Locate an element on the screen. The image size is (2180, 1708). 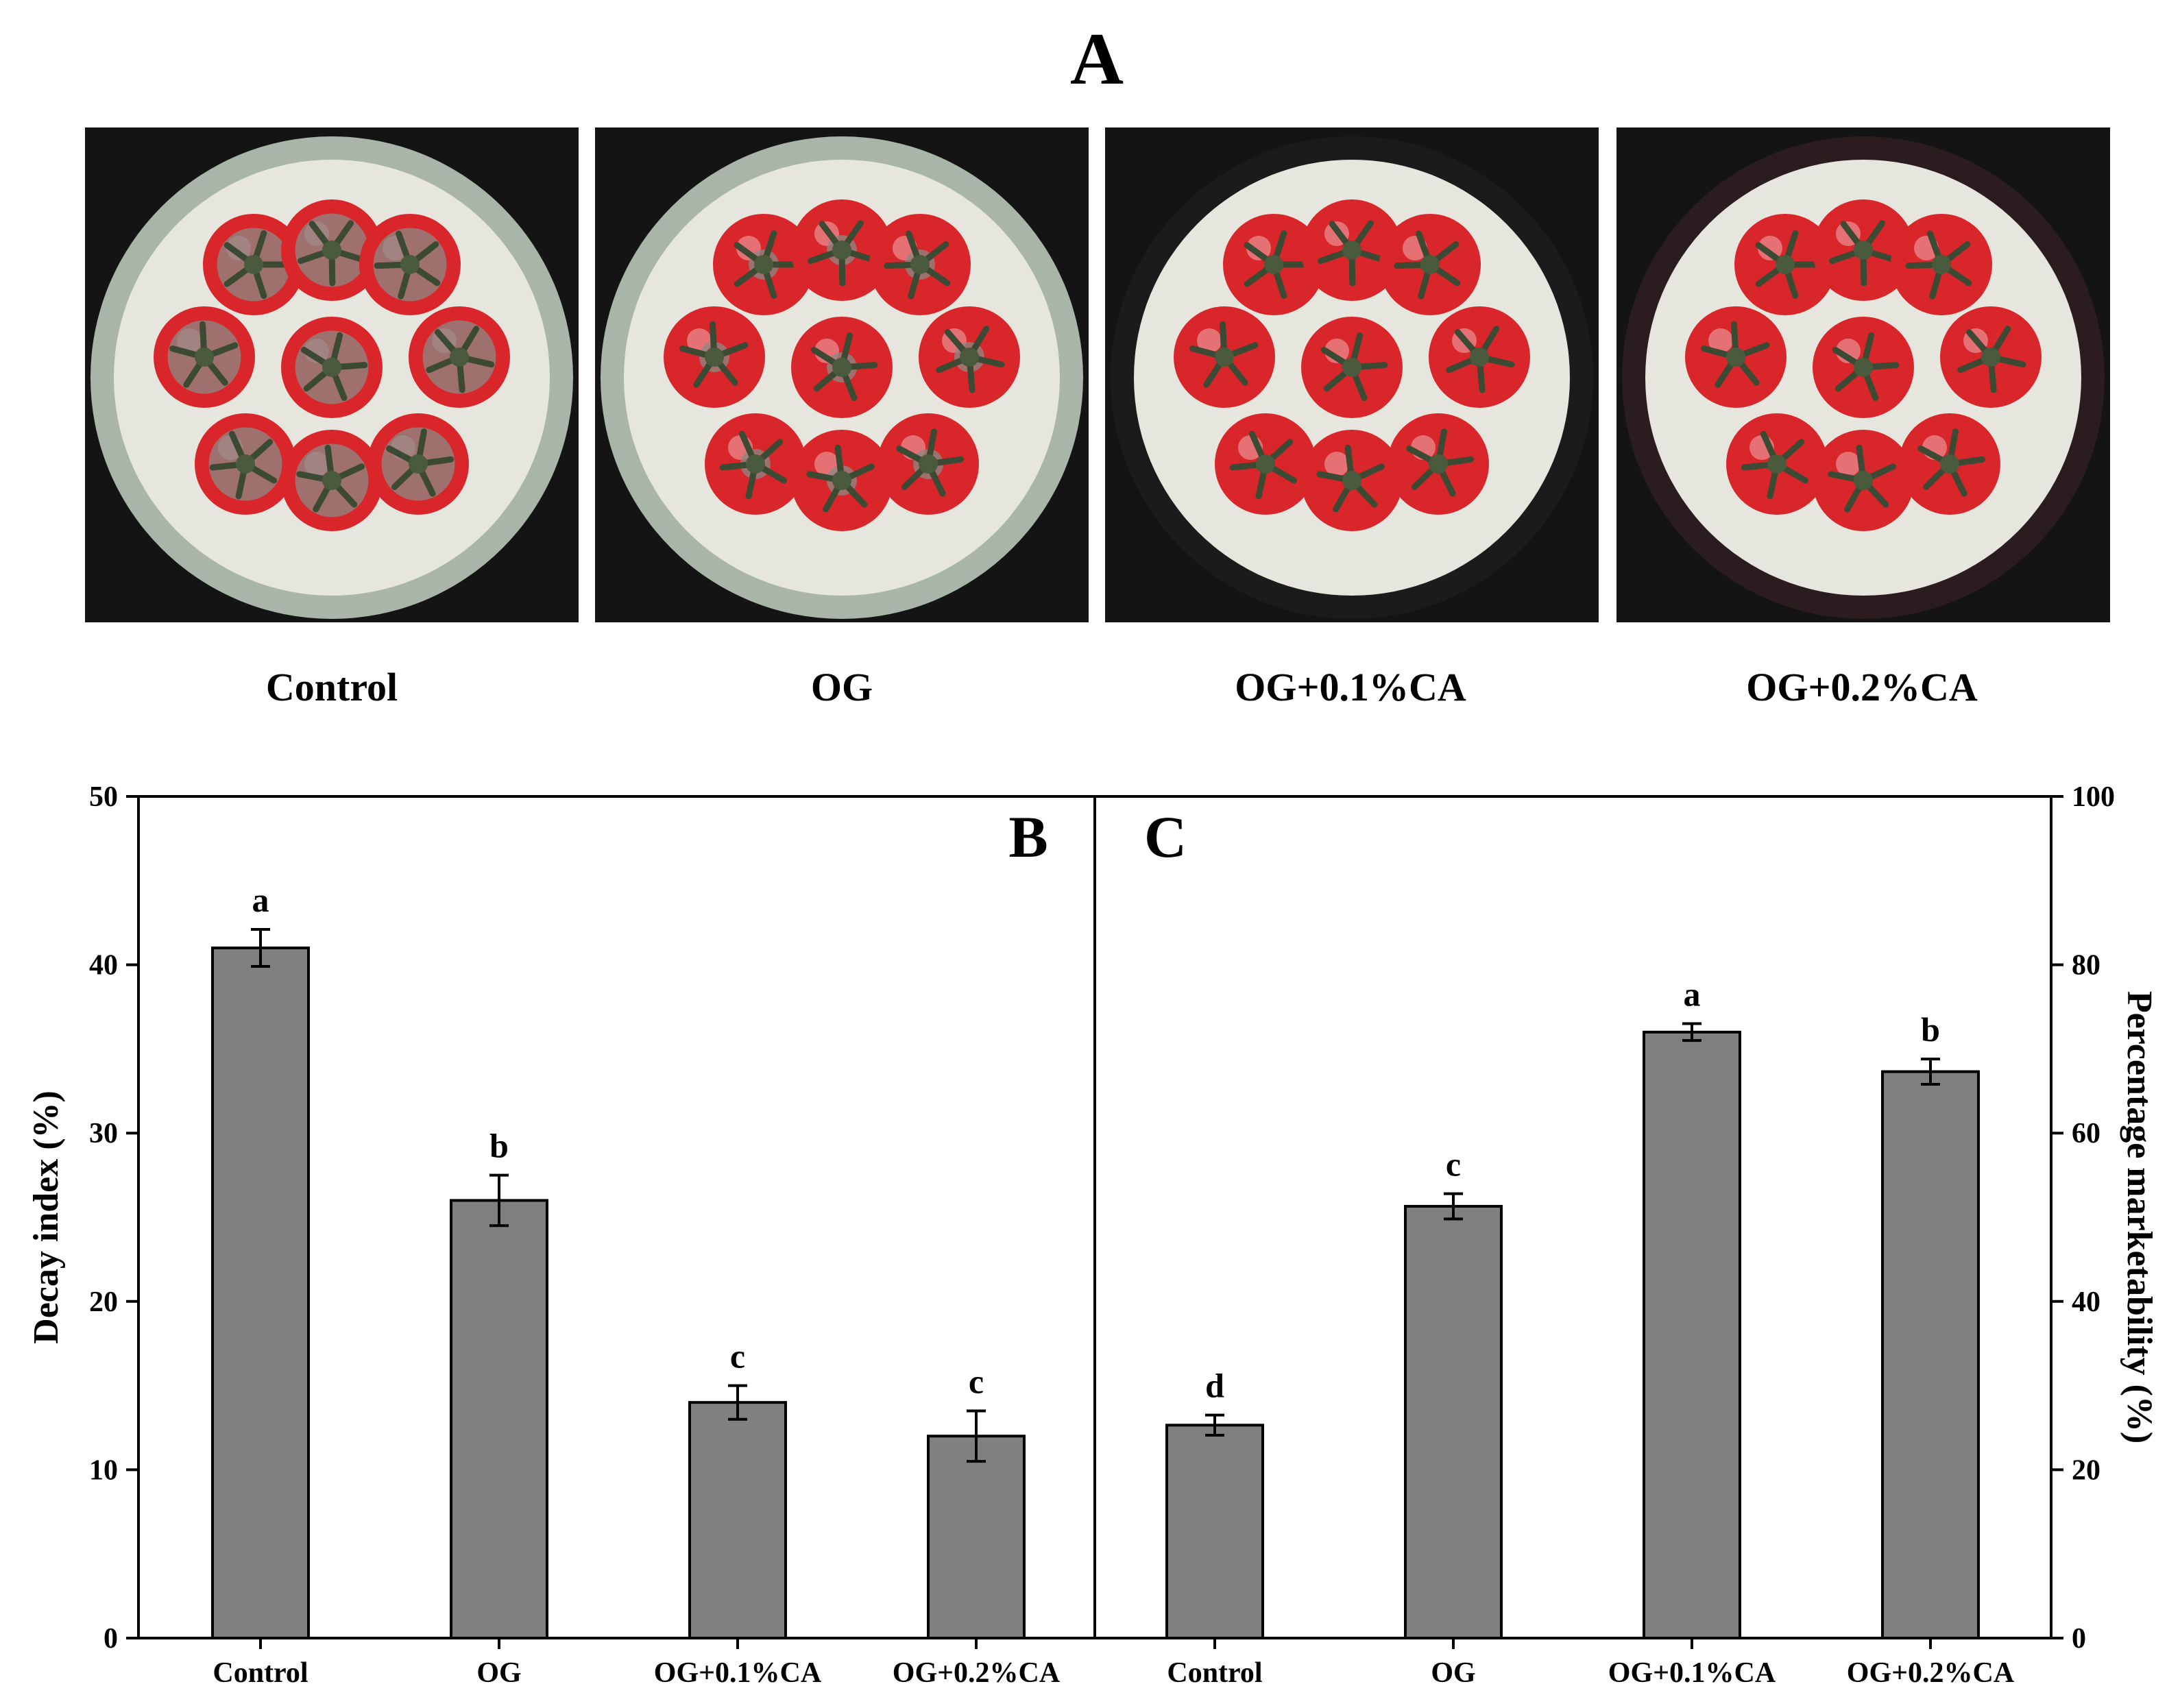
bar-group-b-og-0-2-ca: c OG+0.2%CA is located at coordinates (977, 1525).